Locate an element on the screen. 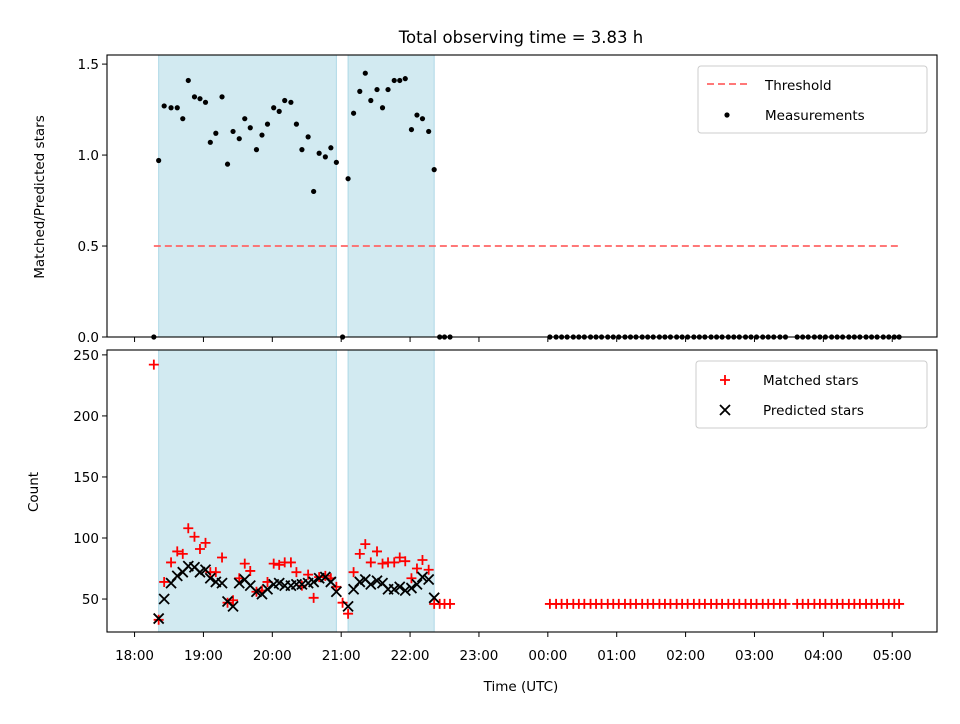 Image resolution: width=960 pixels, height=724 pixels. count-panel-y-tick-label: 50 is located at coordinates (90, 600).